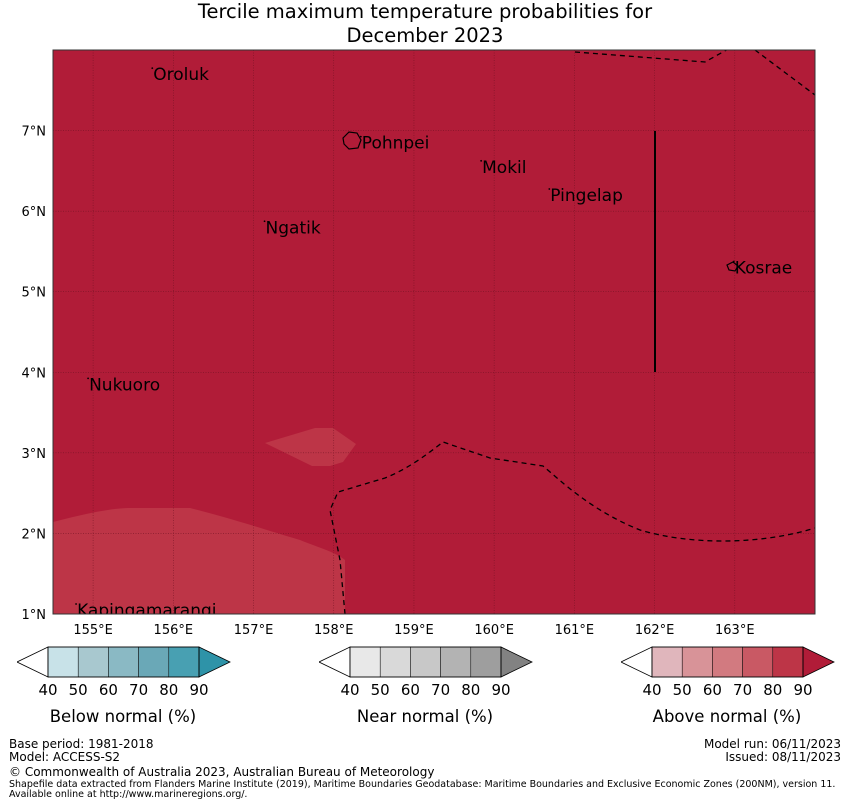 The image size is (850, 804). I want to click on place-label: Pohnpei, so click(396, 144).